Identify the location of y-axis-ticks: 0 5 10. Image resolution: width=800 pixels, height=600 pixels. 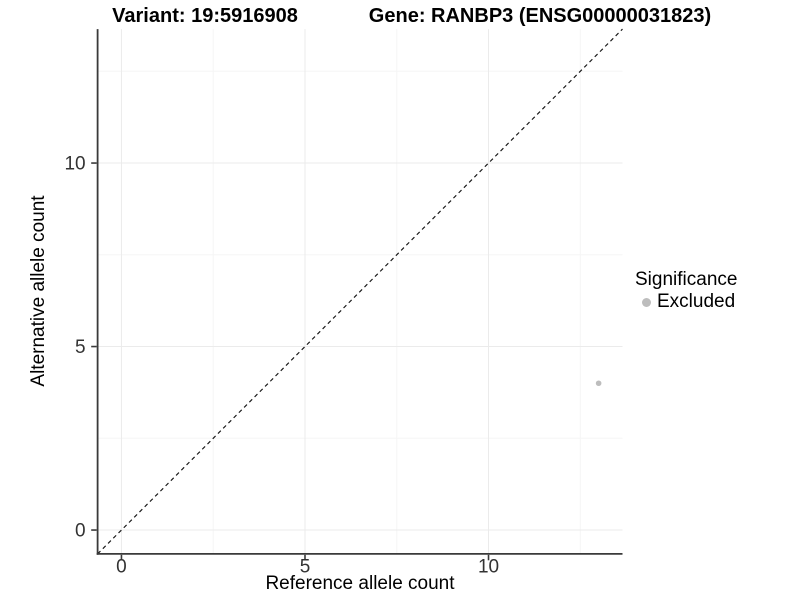
(80, 348).